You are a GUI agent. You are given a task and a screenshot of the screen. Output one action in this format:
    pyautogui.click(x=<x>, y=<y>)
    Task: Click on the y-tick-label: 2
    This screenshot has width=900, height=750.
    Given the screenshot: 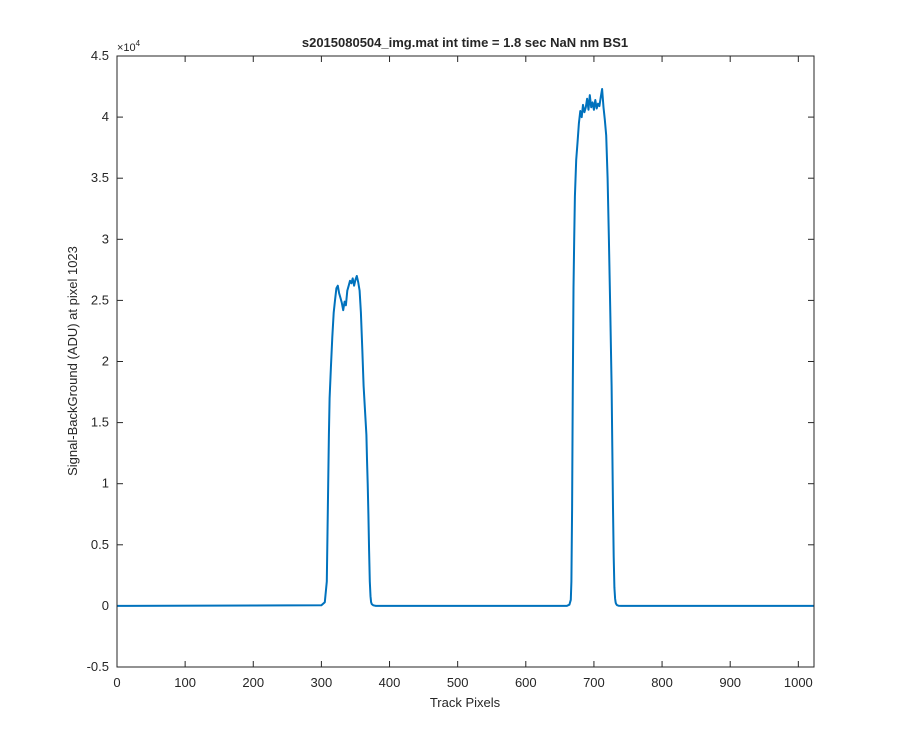 What is the action you would take?
    pyautogui.click(x=105, y=361)
    